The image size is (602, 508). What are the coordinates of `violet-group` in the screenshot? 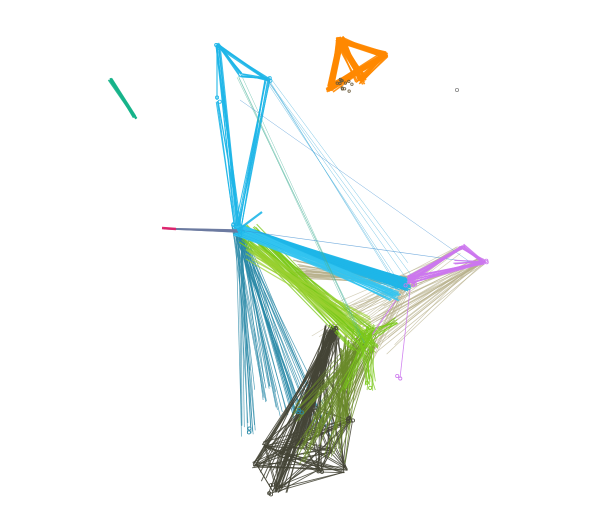 It's located at (428, 311).